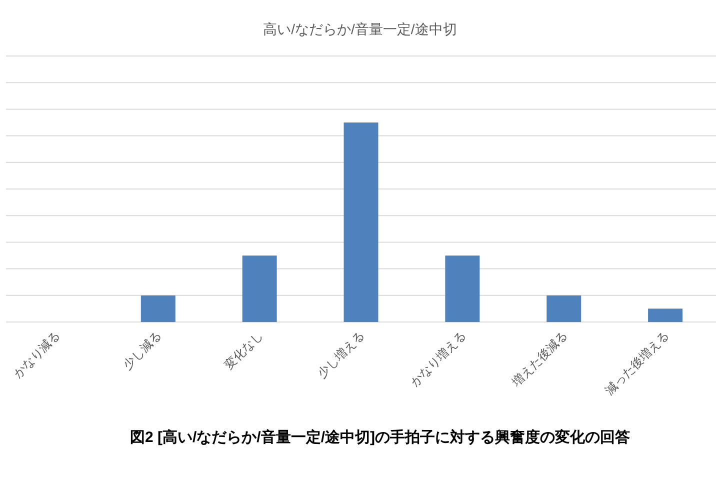 The height and width of the screenshot is (480, 720). Describe the element at coordinates (438, 359) in the screenshot. I see `x-tick-label: かなり増える` at that location.